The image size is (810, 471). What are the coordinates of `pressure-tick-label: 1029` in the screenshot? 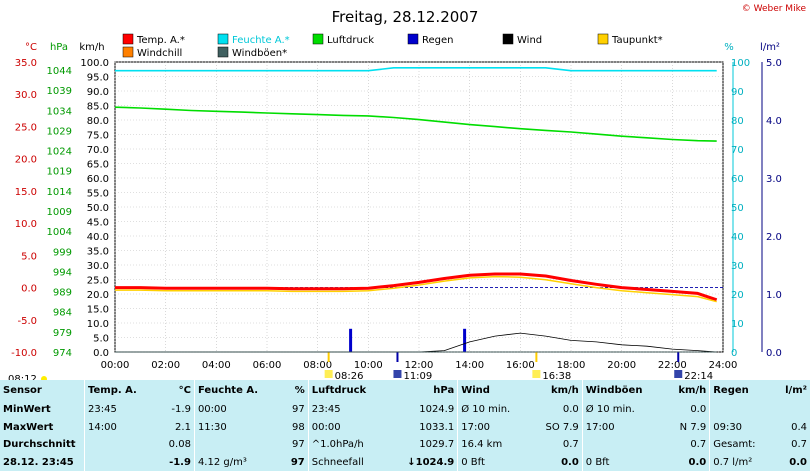 It's located at (59, 131).